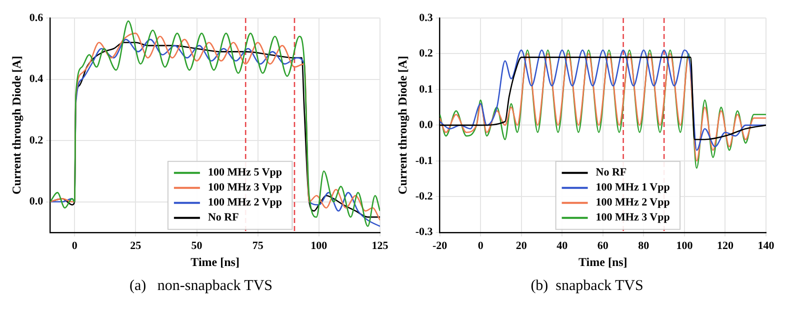 The width and height of the screenshot is (789, 314). What do you see at coordinates (201, 286) in the screenshot?
I see `text: (a) non-snapback TVS` at bounding box center [201, 286].